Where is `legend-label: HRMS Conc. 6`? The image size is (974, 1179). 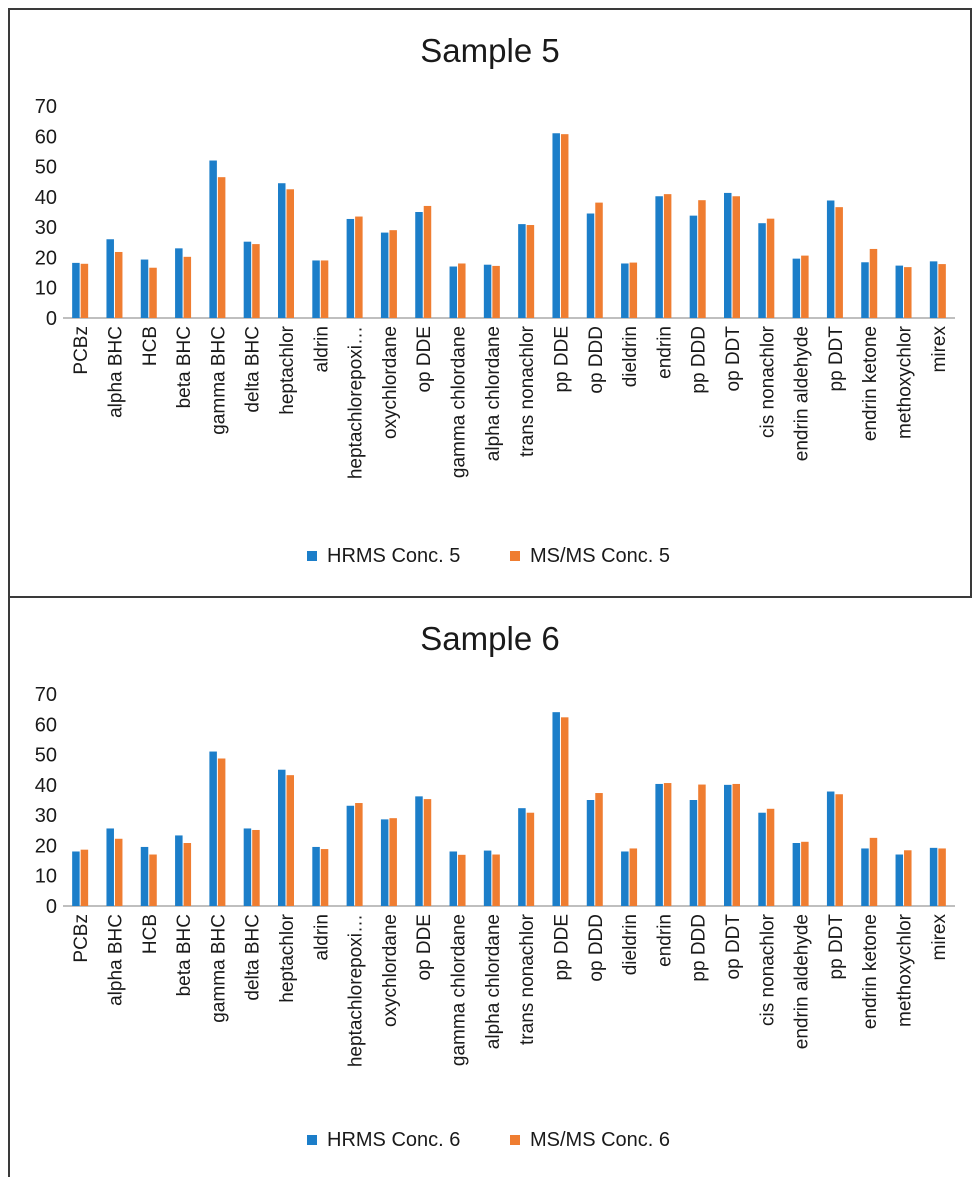 legend-label: HRMS Conc. 6 is located at coordinates (393, 1140).